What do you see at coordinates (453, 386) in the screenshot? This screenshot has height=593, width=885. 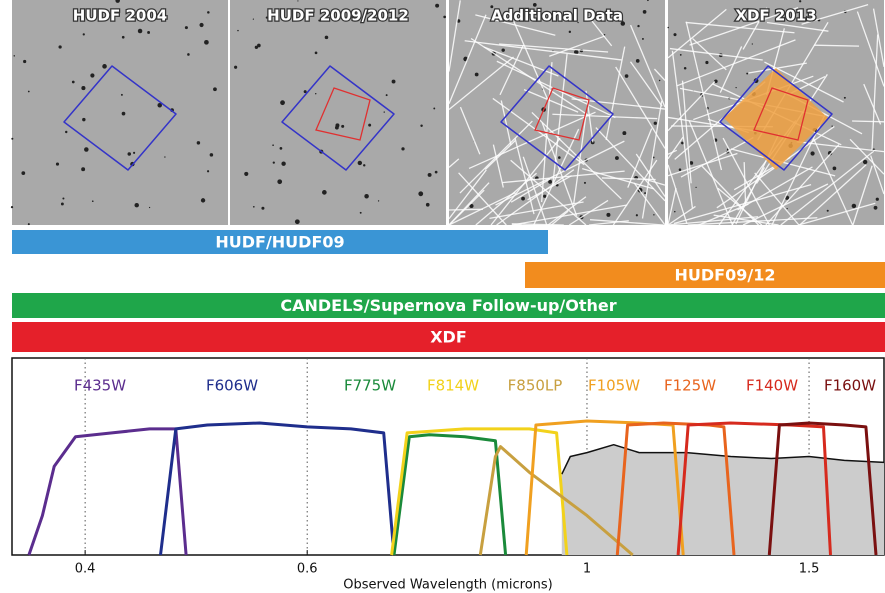 I see `legend-label: F814W` at bounding box center [453, 386].